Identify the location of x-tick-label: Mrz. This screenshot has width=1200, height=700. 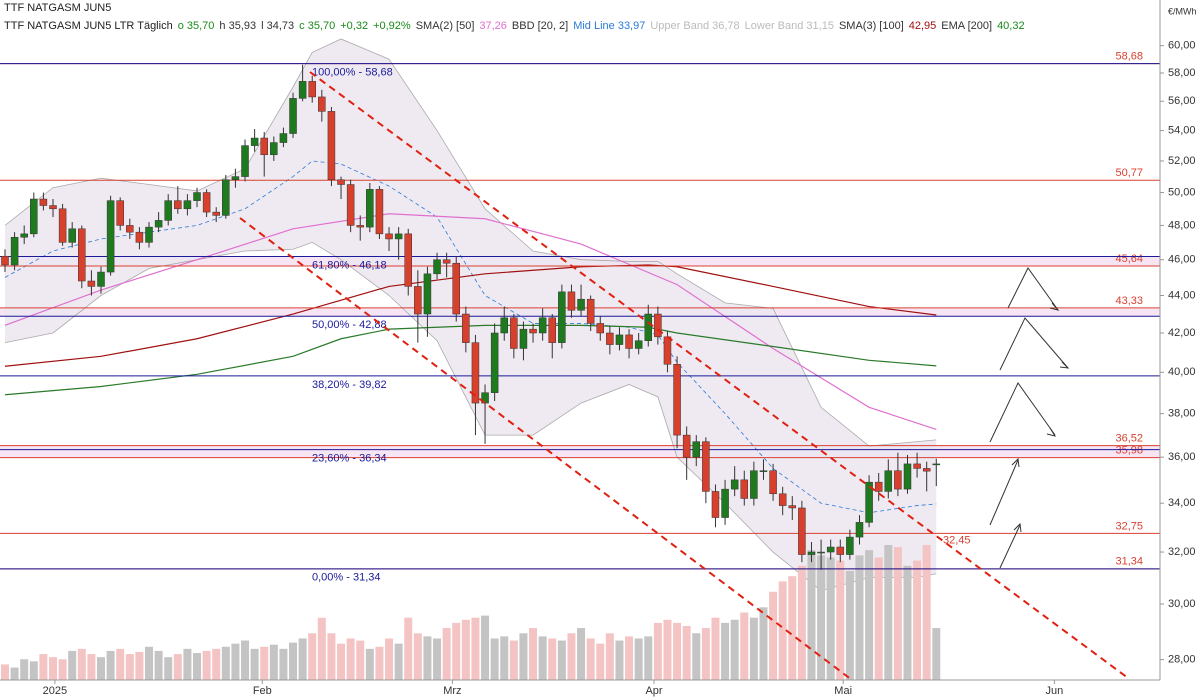
(452, 691).